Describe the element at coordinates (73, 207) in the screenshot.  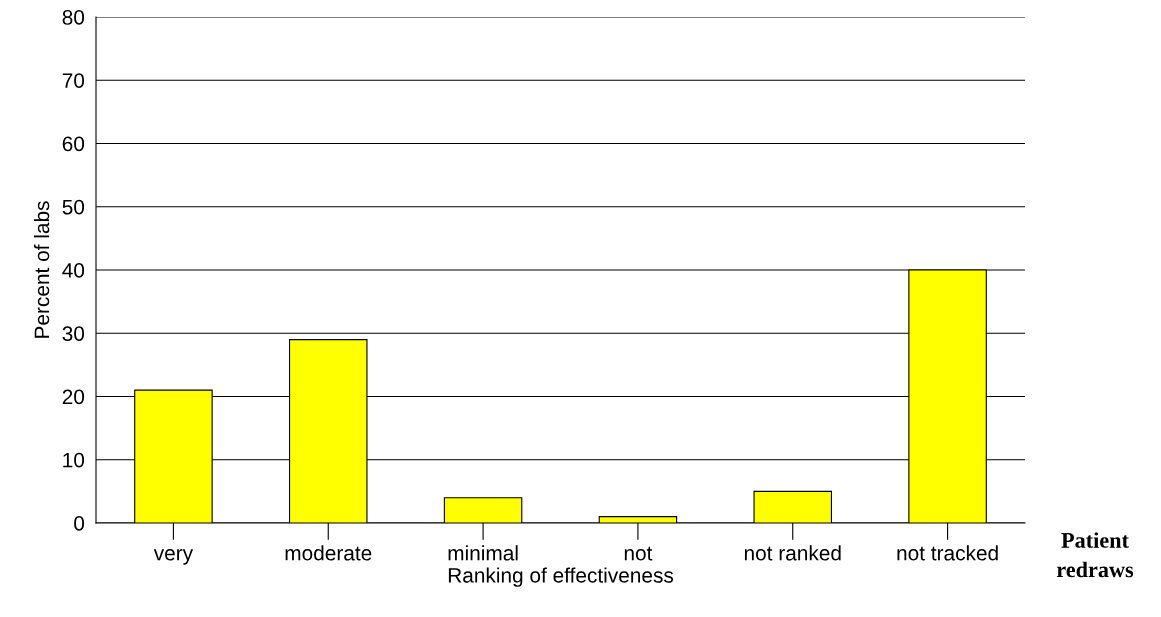
I see `y-tick-label: 50` at that location.